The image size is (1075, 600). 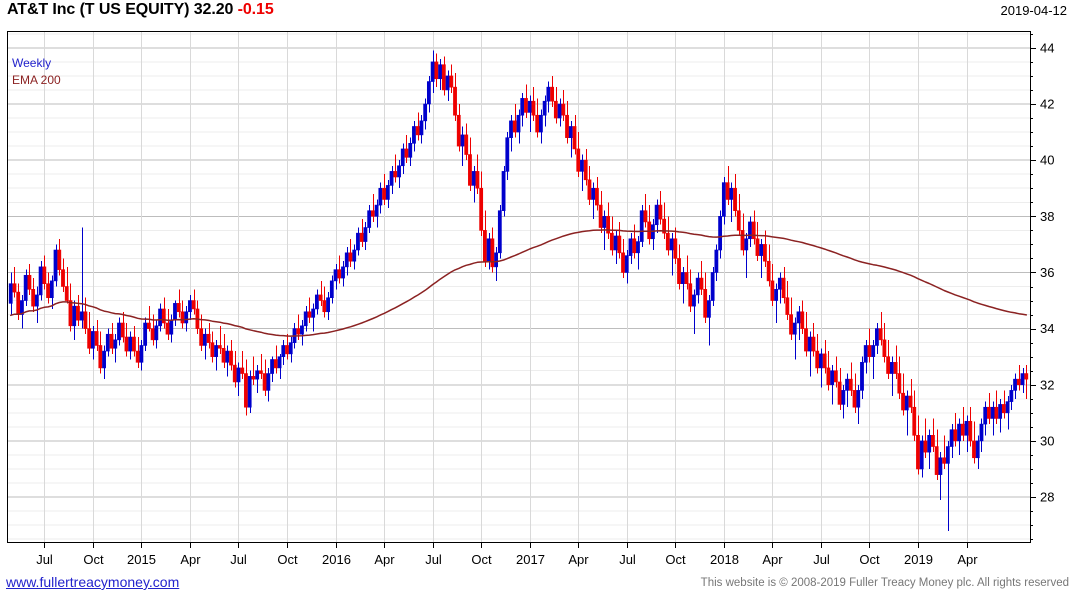 What do you see at coordinates (98, 9) in the screenshot?
I see `instrument-name: AT&T Inc (T US EQUITY)` at bounding box center [98, 9].